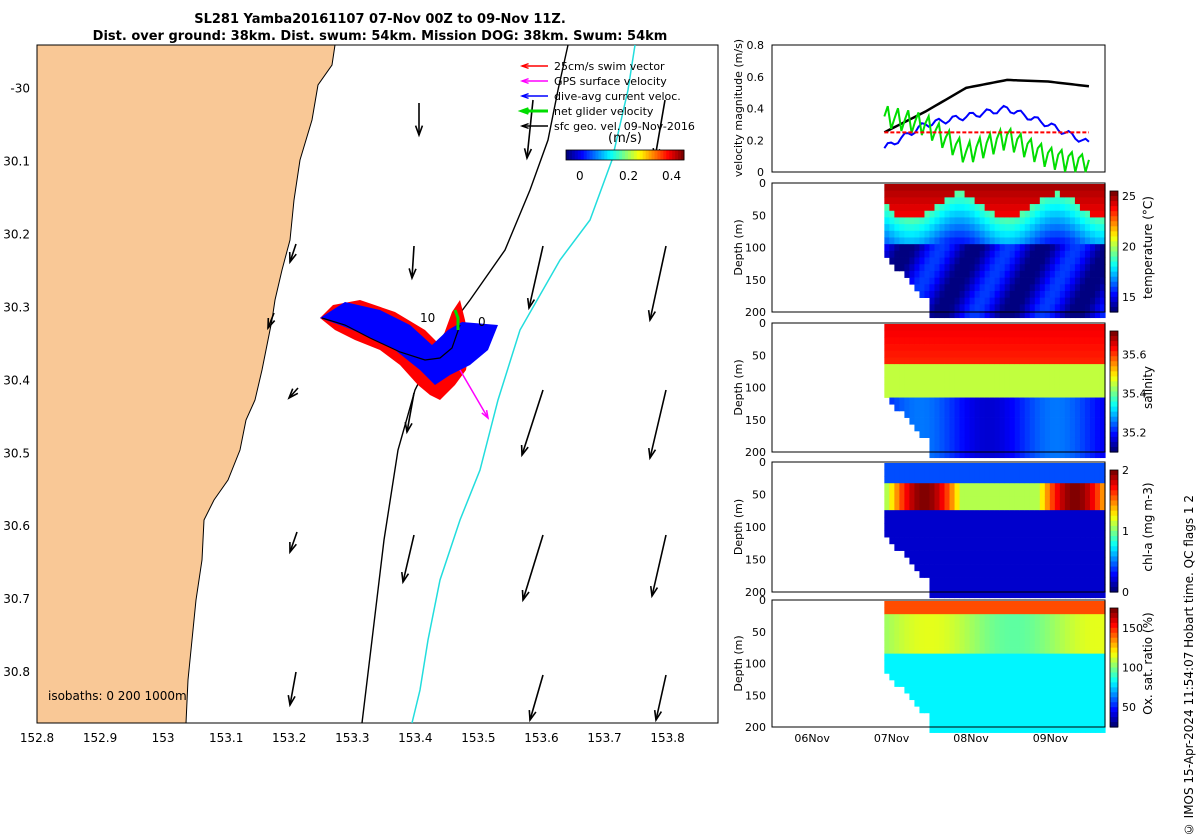 The width and height of the screenshot is (1200, 836). What do you see at coordinates (271, 321) in the screenshot?
I see `map-vector-arrow` at bounding box center [271, 321].